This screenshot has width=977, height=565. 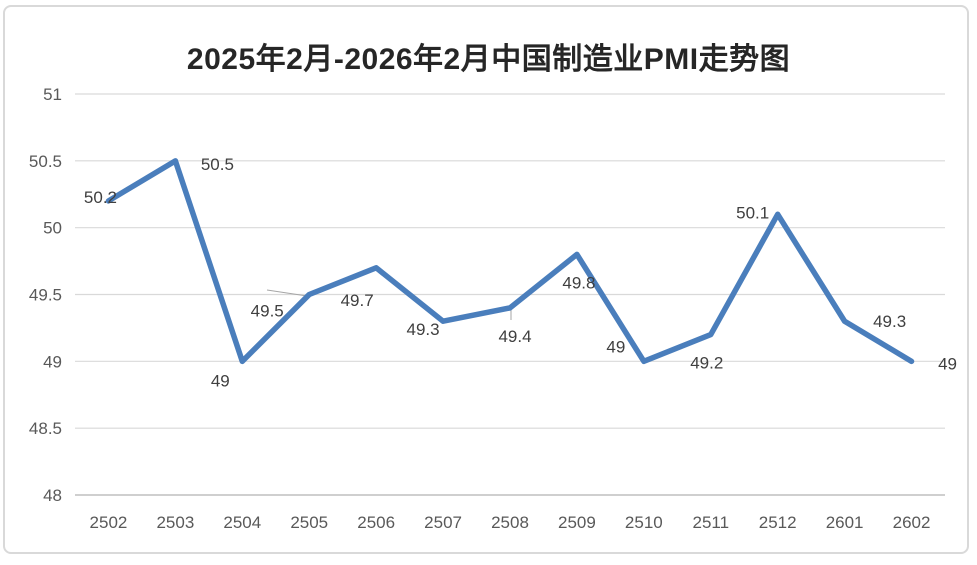 I want to click on data-label: 50.1, so click(x=752, y=212).